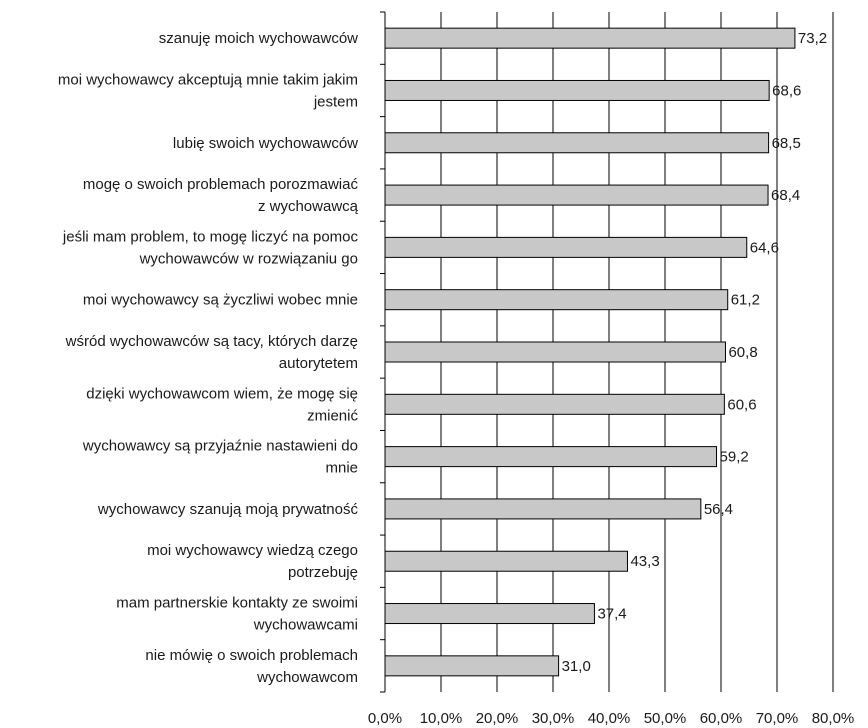 This screenshot has height=728, width=868. What do you see at coordinates (497, 718) in the screenshot?
I see `x-tick-label: 20,0%` at bounding box center [497, 718].